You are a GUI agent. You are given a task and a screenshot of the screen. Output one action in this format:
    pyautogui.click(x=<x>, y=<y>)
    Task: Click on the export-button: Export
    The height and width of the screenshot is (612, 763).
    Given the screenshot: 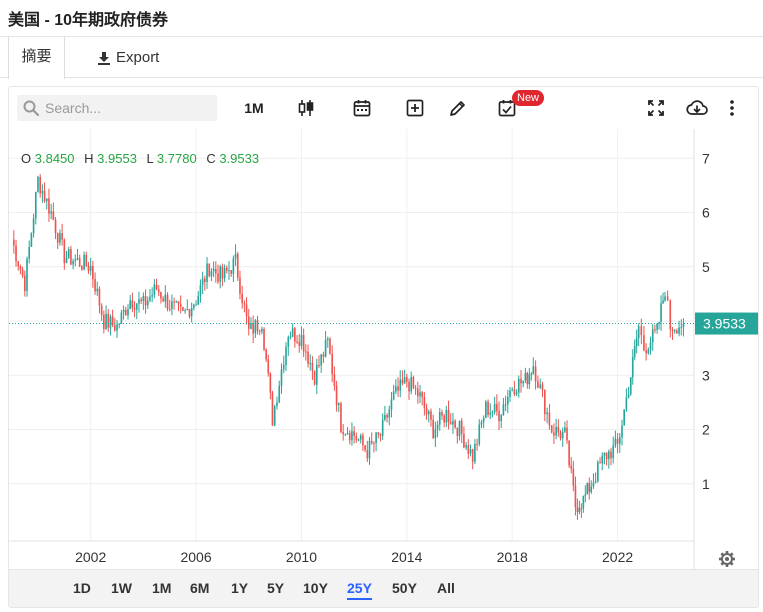 What is the action you would take?
    pyautogui.click(x=128, y=58)
    